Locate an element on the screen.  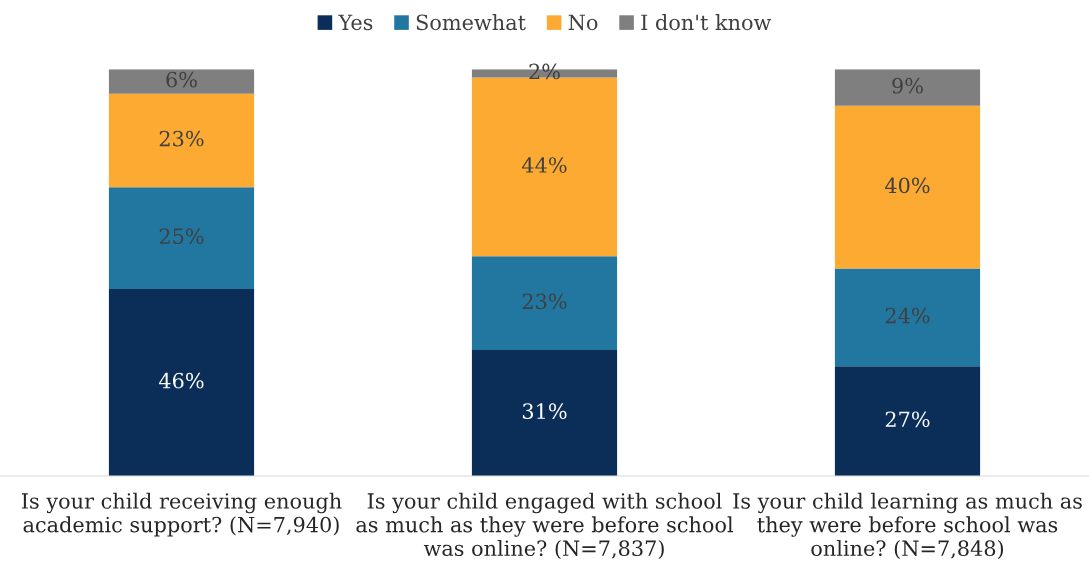
legend-label: I don't know is located at coordinates (706, 22).